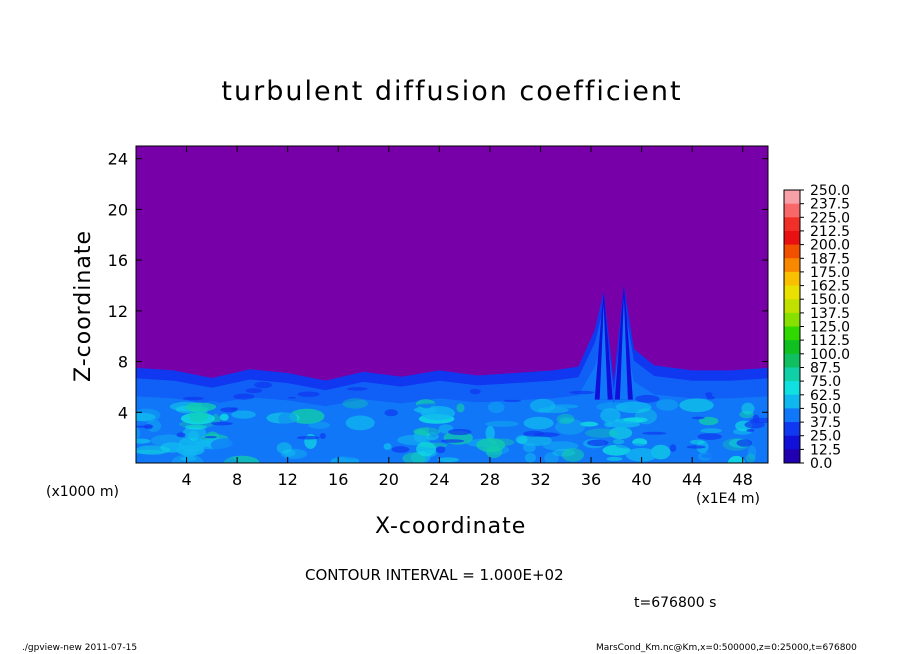 This screenshot has height=654, width=904. Describe the element at coordinates (830, 246) in the screenshot. I see `colorbar-level-label: 200.0` at that location.